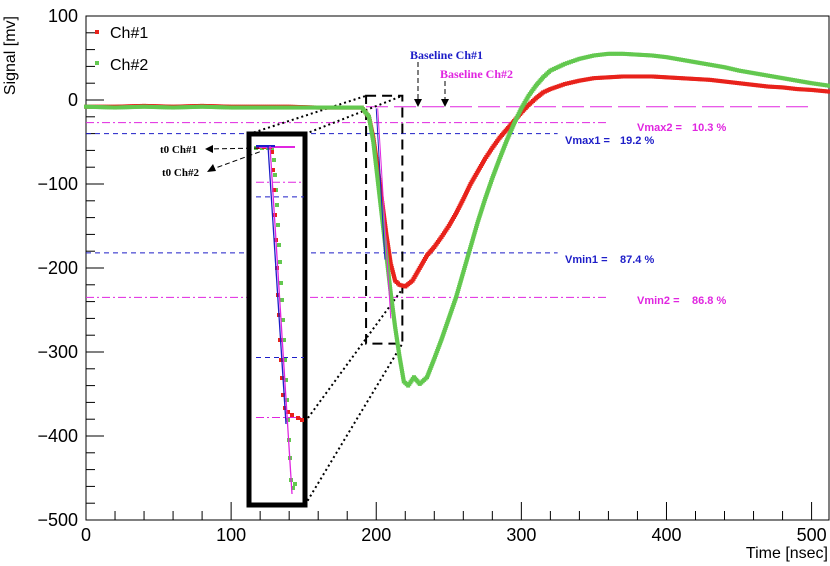  Describe the element at coordinates (231, 535) in the screenshot. I see `x-tick-label: 100` at that location.